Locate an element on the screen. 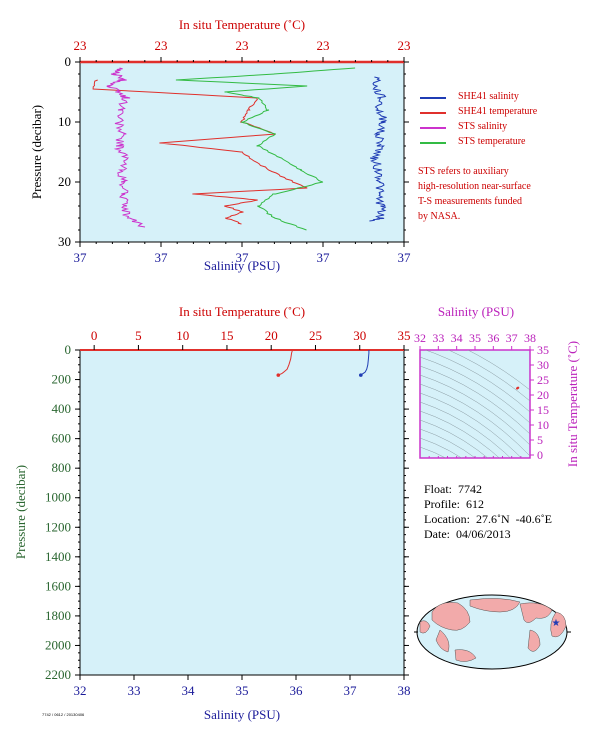  ts-temp-tick-label: 35 is located at coordinates (543, 350).